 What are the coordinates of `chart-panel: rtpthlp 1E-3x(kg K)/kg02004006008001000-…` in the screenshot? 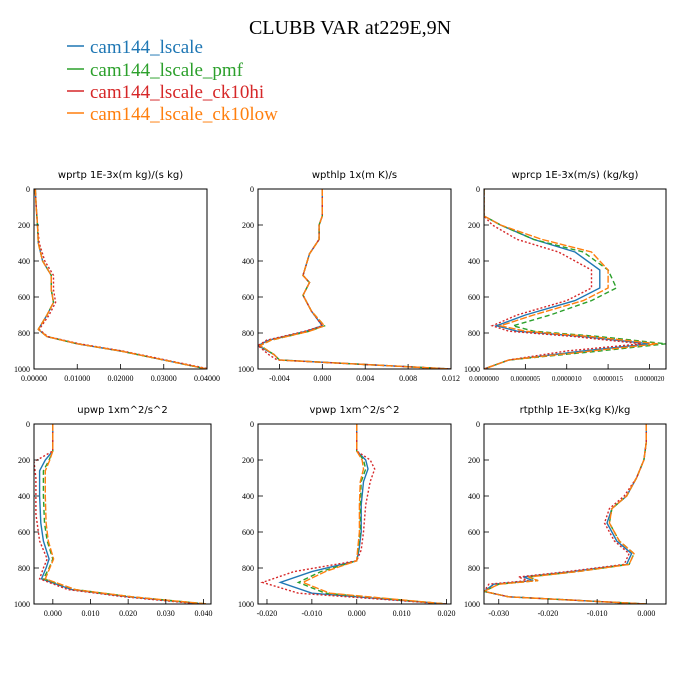 It's located at (565, 511).